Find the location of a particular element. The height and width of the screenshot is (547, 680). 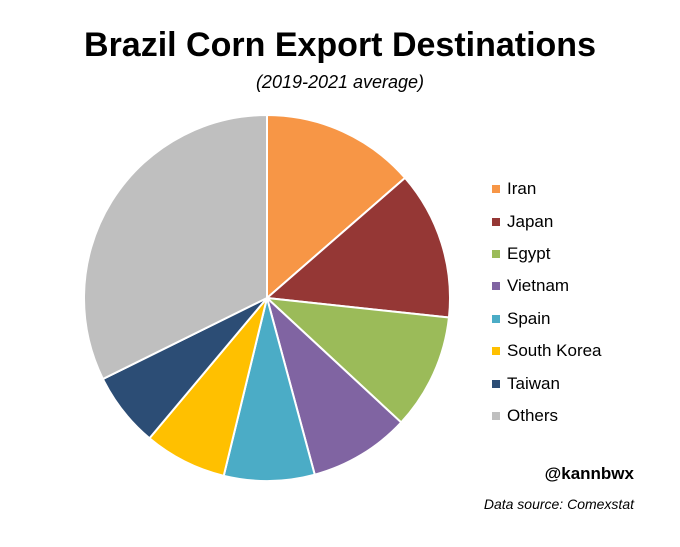

legend-label: Egypt is located at coordinates (529, 253).